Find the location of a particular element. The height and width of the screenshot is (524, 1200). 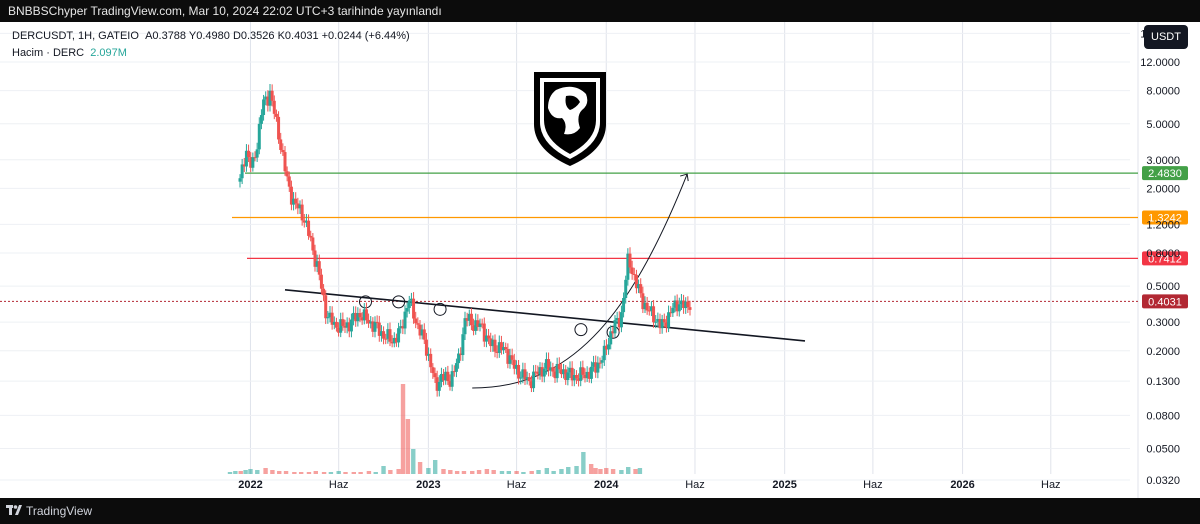

y-tick-label: 0.0320 is located at coordinates (1163, 481).